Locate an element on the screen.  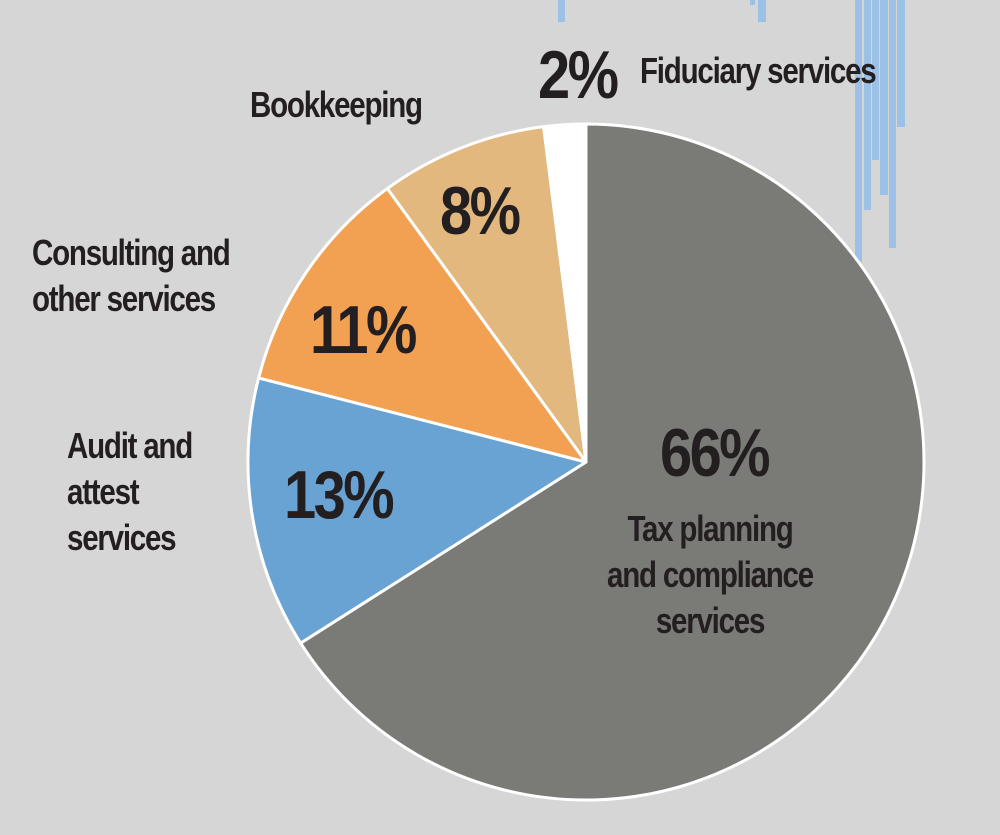
pie-slice-consulting-and-other-services is located at coordinates (422, 325).